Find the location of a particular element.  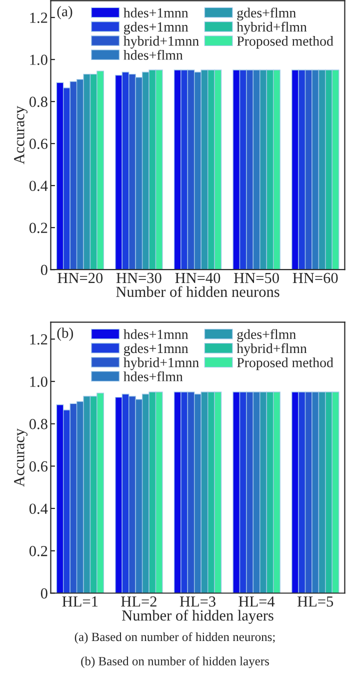

x-tick-label: HN=60 is located at coordinates (315, 278).